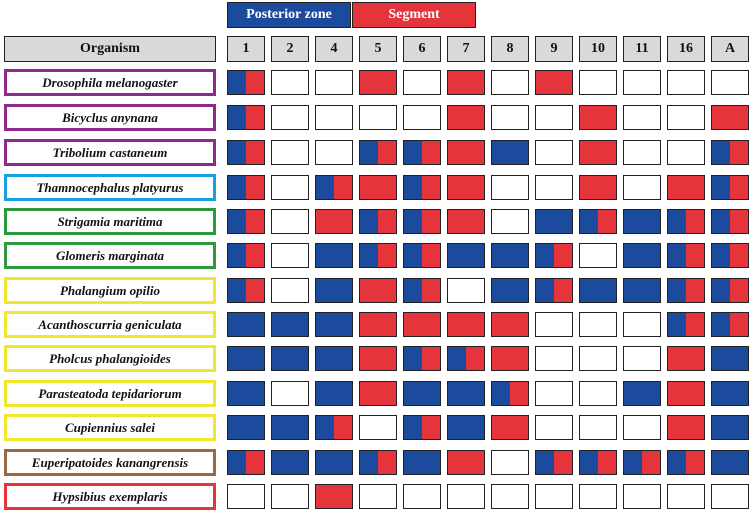  I want to click on column-header-7: 7, so click(466, 49).